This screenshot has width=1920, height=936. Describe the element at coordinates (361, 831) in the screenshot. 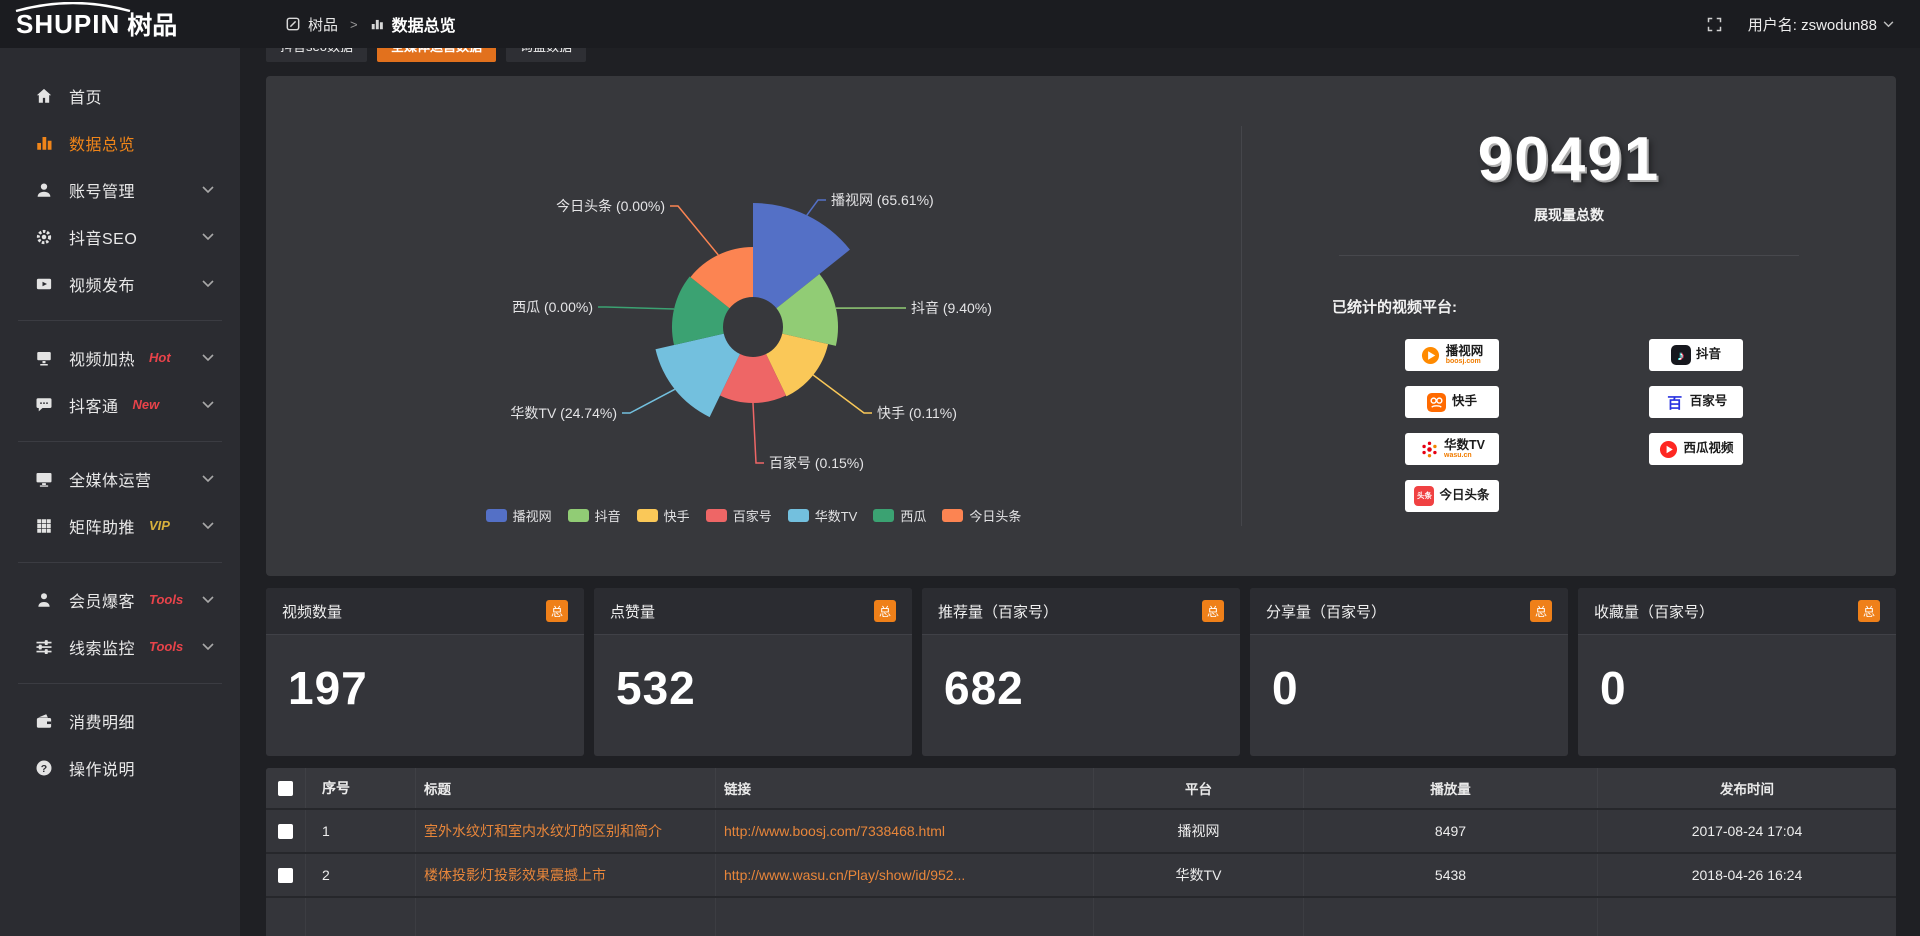

I see `cell-no: 1` at that location.